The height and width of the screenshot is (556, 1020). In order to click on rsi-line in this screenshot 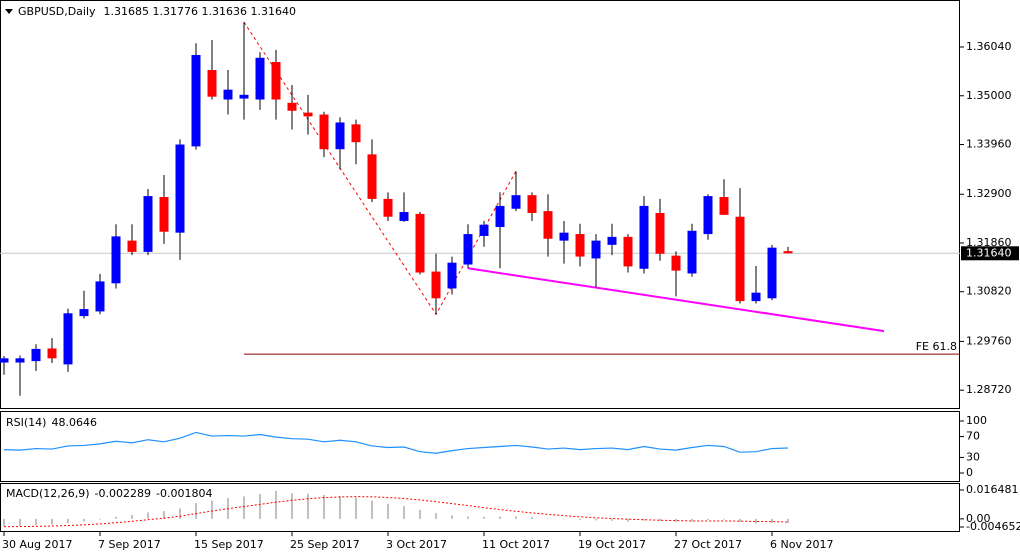, I will do `click(396, 442)`.